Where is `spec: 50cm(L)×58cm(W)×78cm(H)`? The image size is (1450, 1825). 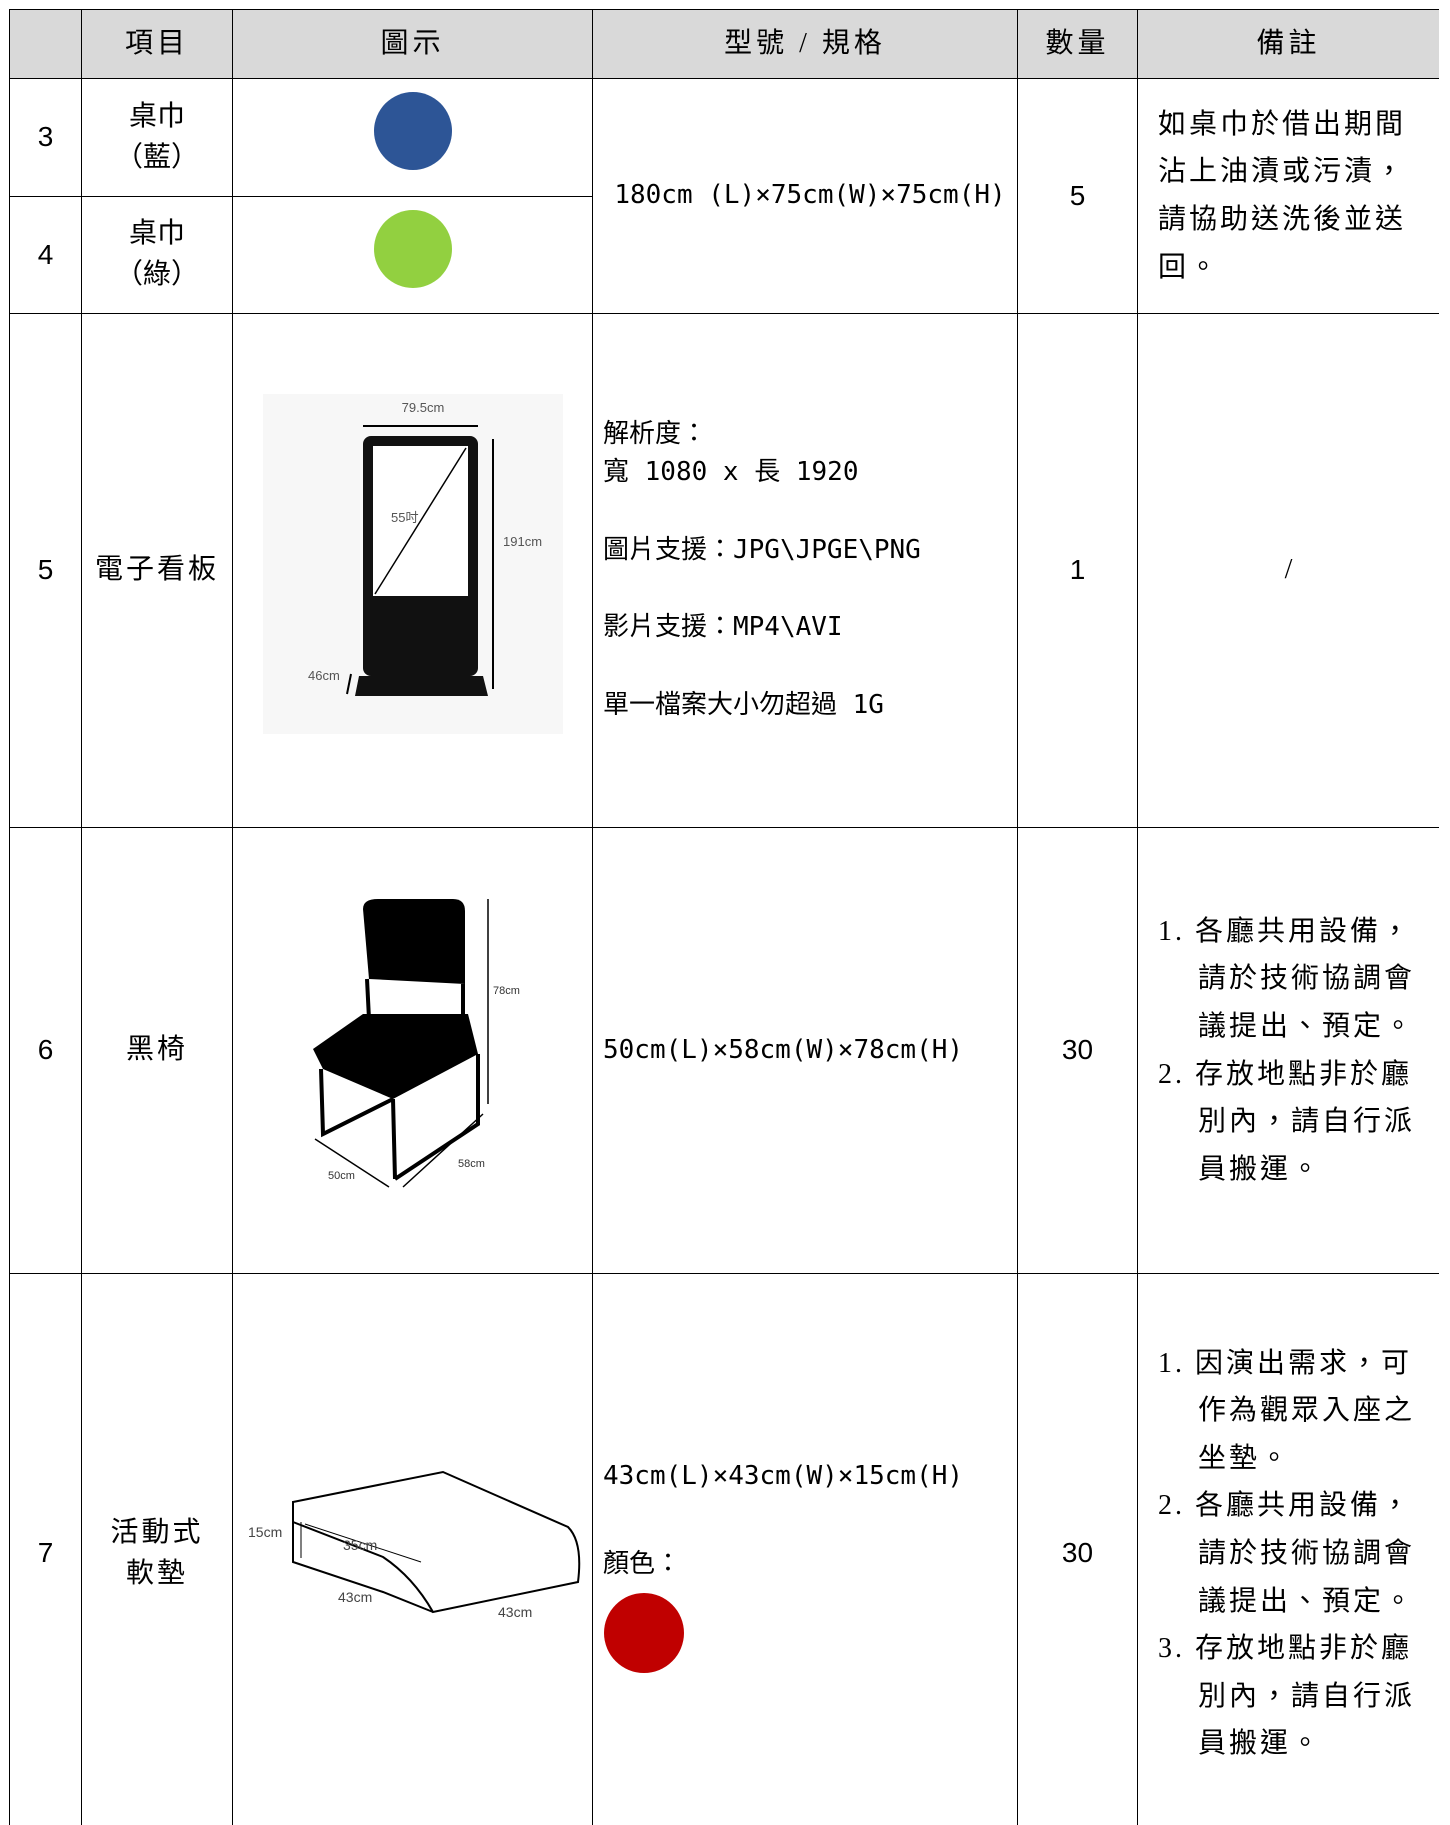 spec: 50cm(L)×58cm(W)×78cm(H) is located at coordinates (805, 1050).